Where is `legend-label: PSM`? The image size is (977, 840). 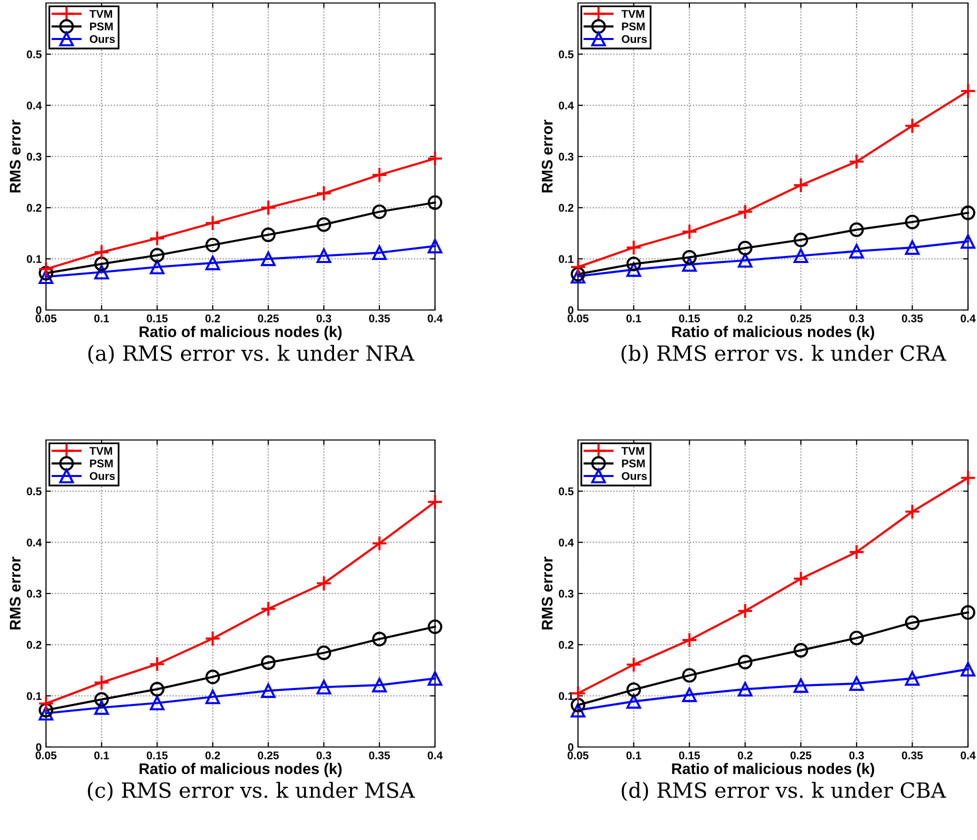
legend-label: PSM is located at coordinates (101, 26).